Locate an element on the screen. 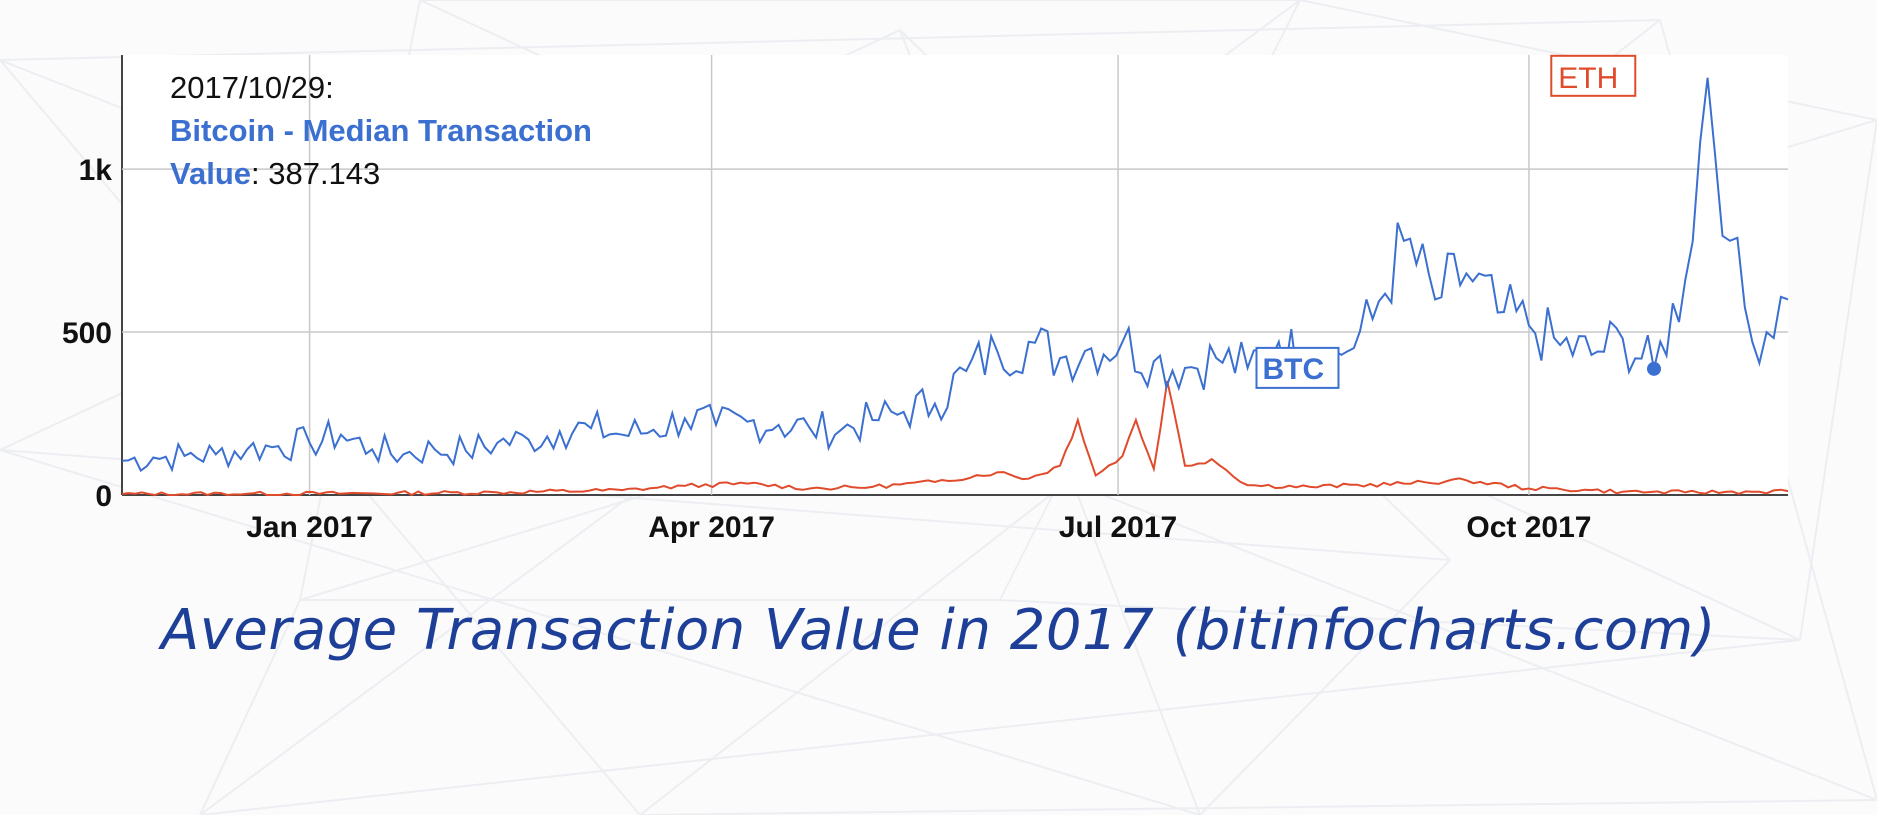 The image size is (1877, 815). tooltip-series-name-line2: Value is located at coordinates (210, 173).